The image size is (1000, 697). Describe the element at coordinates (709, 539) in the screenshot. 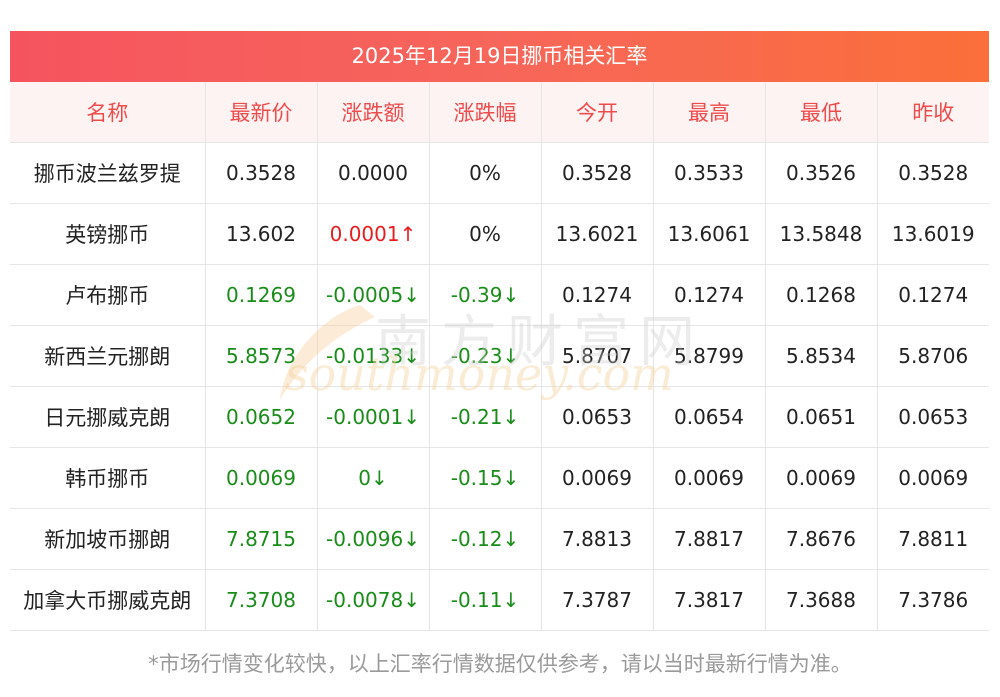

I see `row-high: 7.8817` at that location.